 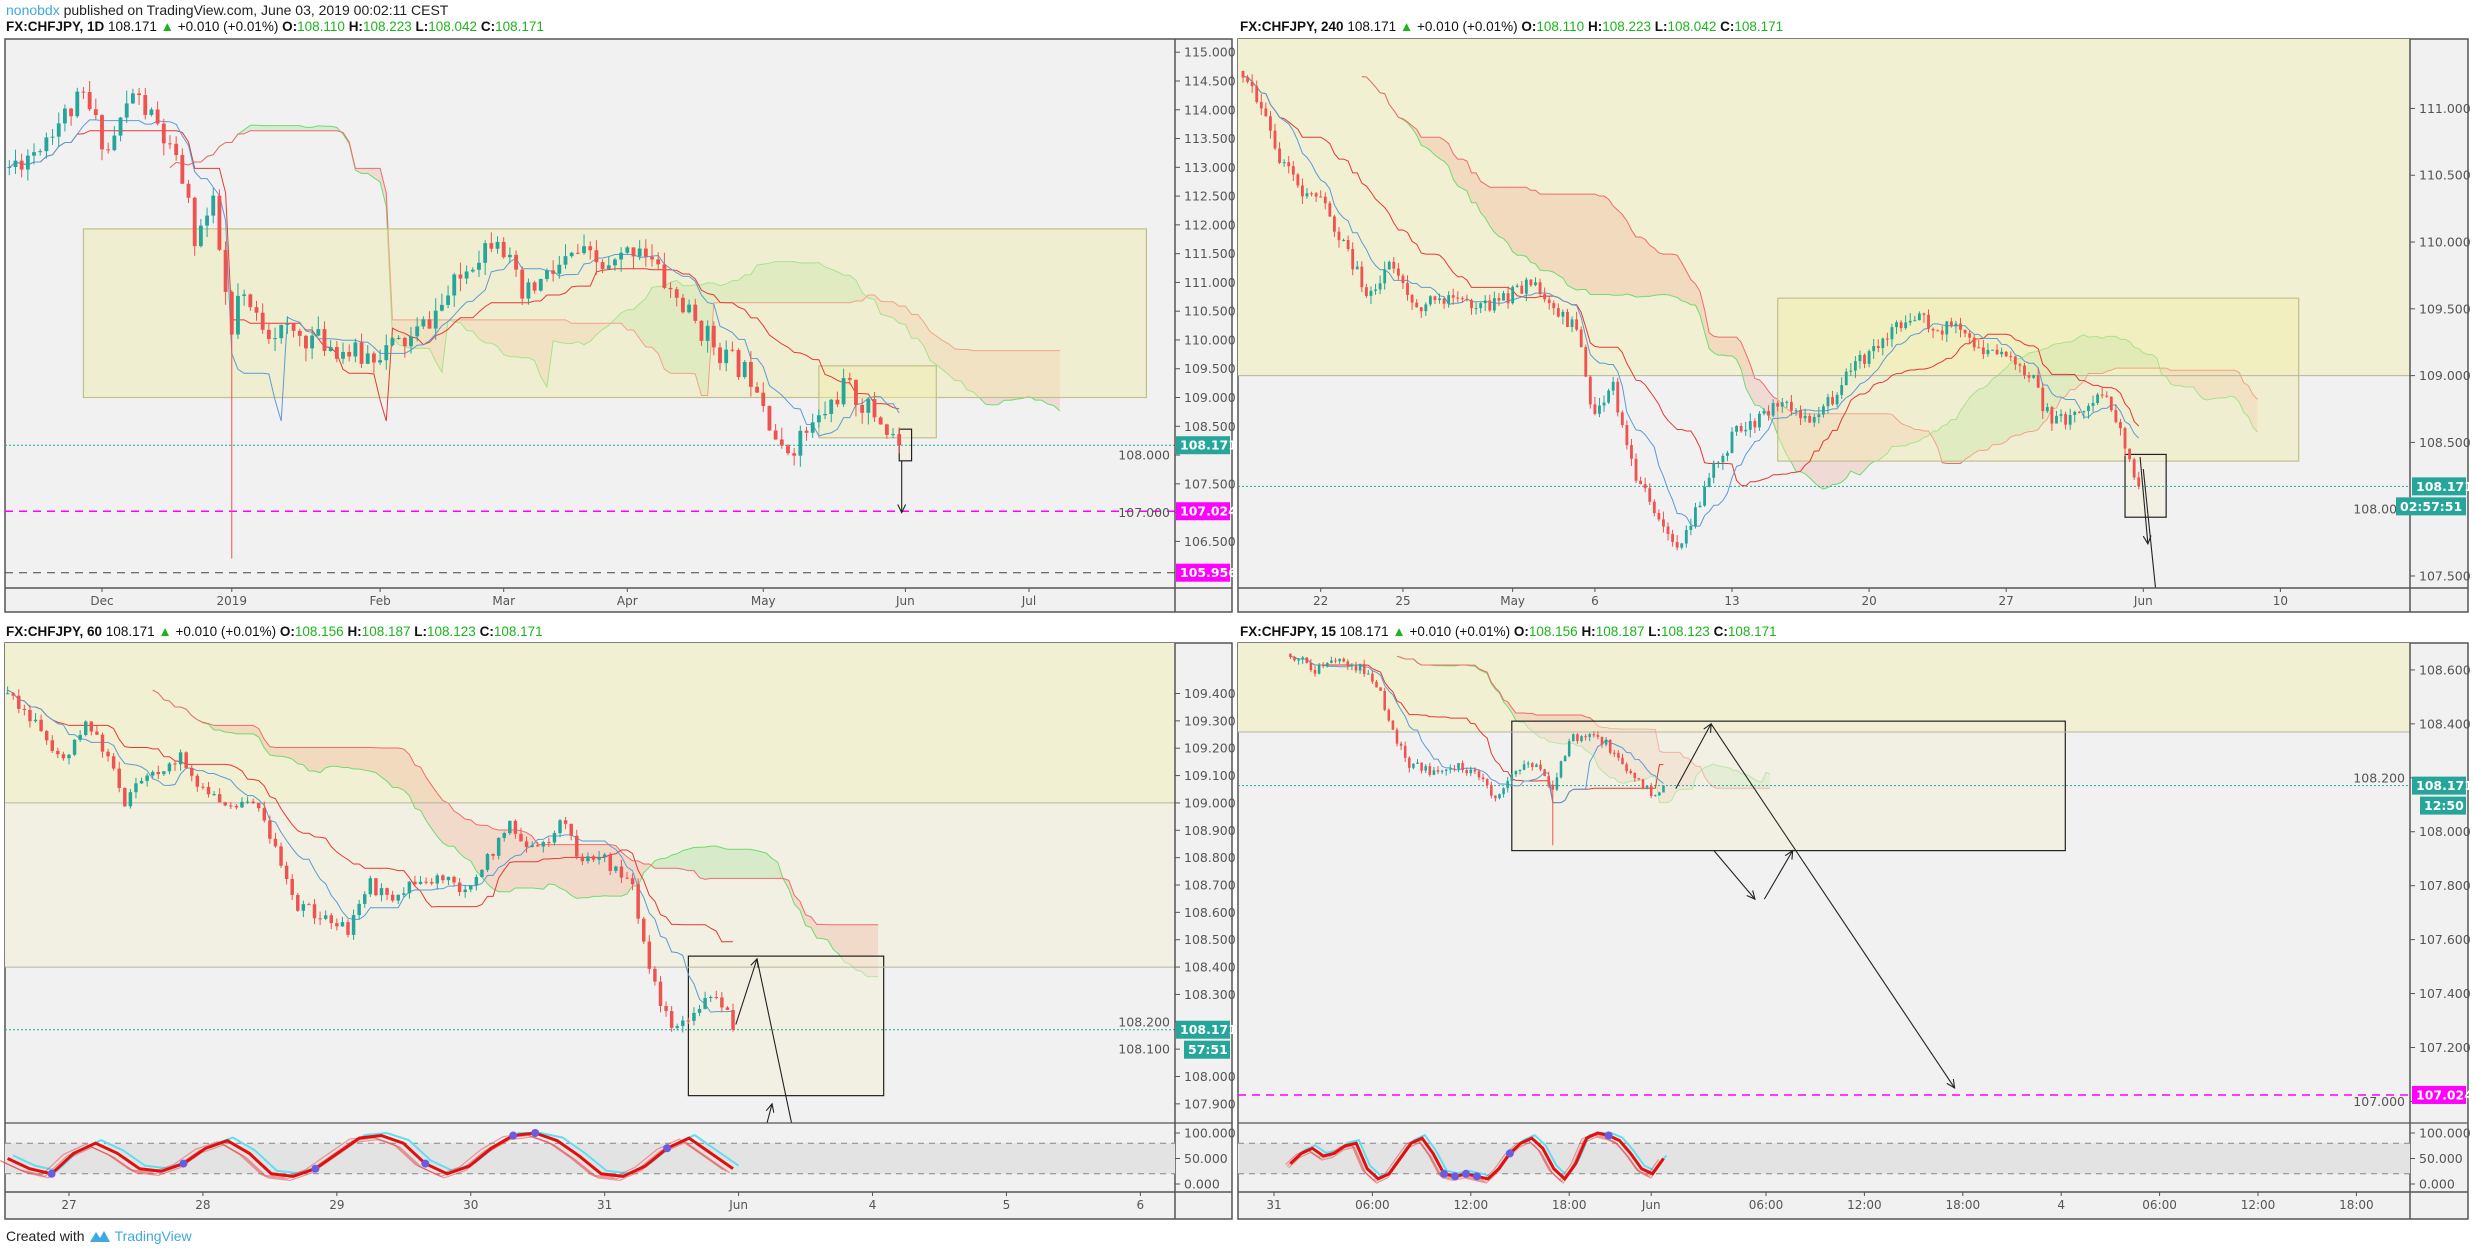 I want to click on close-value: 108.171, so click(x=518, y=631).